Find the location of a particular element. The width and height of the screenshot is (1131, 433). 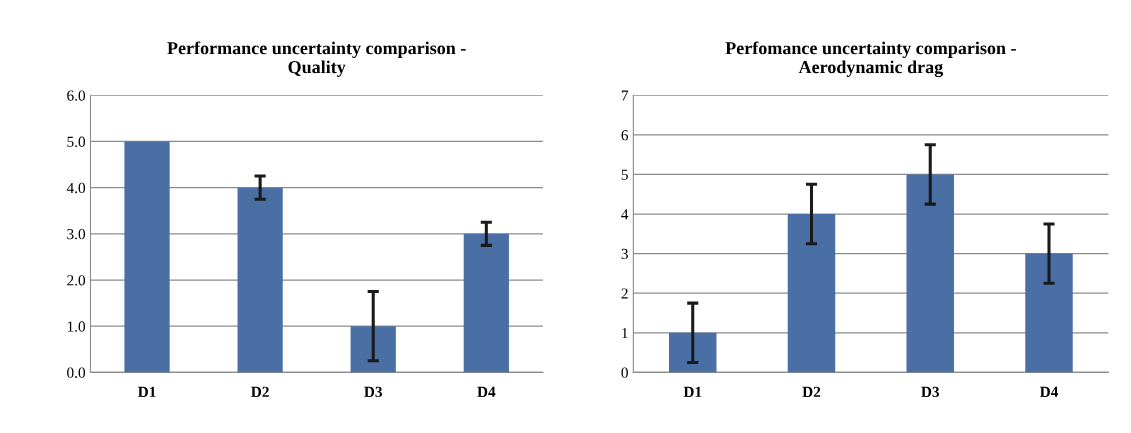

y-tick-label: 6.0 is located at coordinates (76, 95).